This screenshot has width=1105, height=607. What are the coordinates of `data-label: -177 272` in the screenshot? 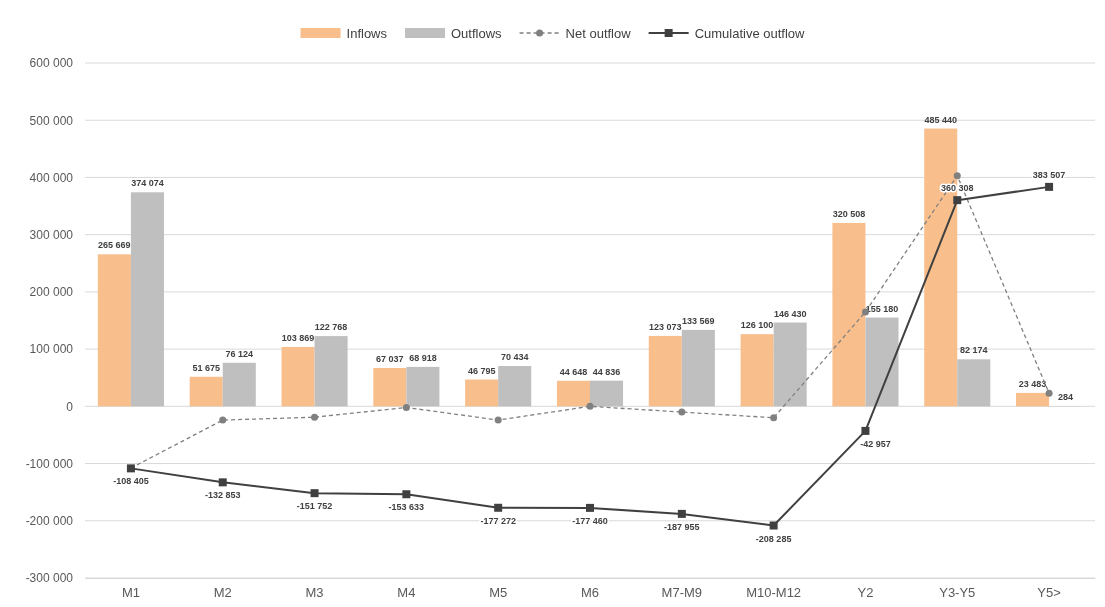 It's located at (498, 520).